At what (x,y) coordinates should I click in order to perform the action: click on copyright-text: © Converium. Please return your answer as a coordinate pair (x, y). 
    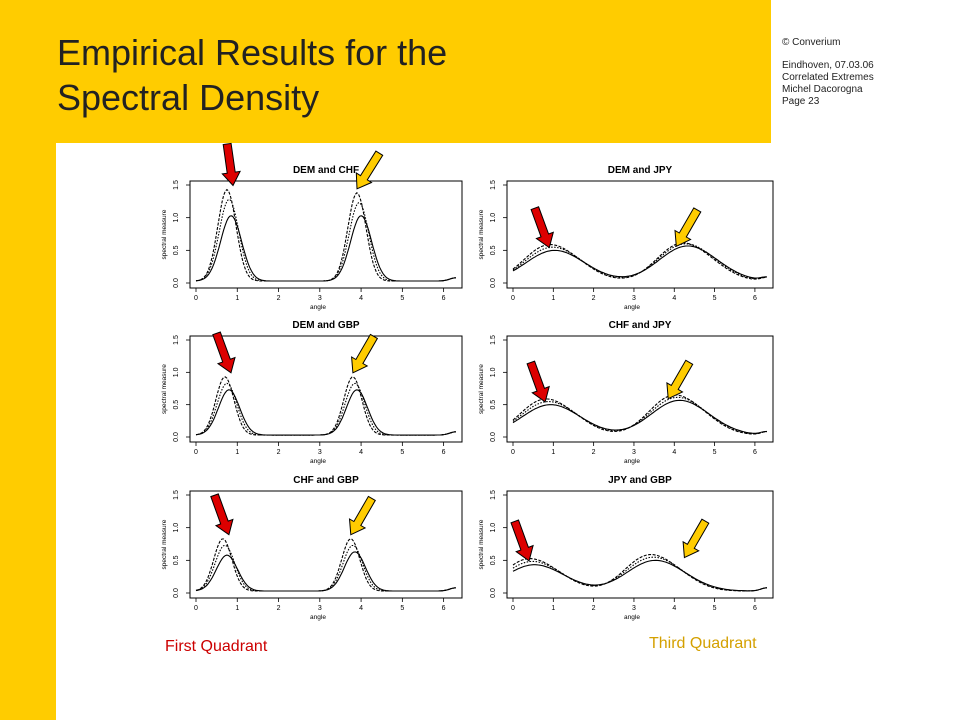
    Looking at the image, I should click on (811, 42).